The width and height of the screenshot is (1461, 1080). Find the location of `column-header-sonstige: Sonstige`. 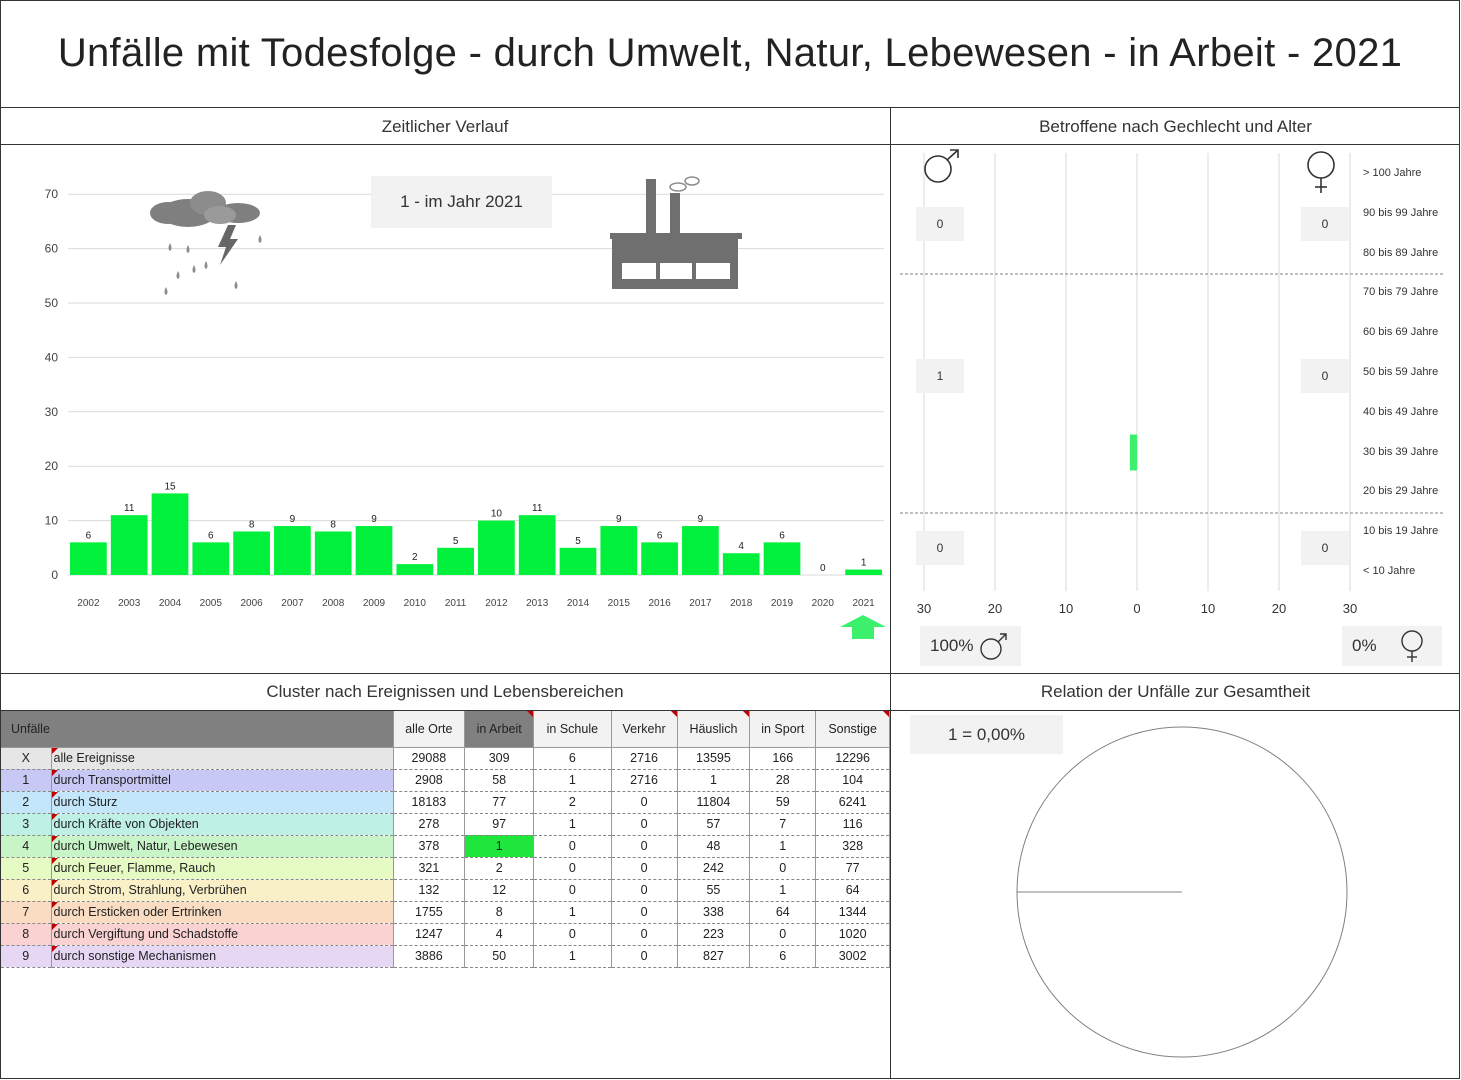

column-header-sonstige: Sonstige is located at coordinates (852, 729).